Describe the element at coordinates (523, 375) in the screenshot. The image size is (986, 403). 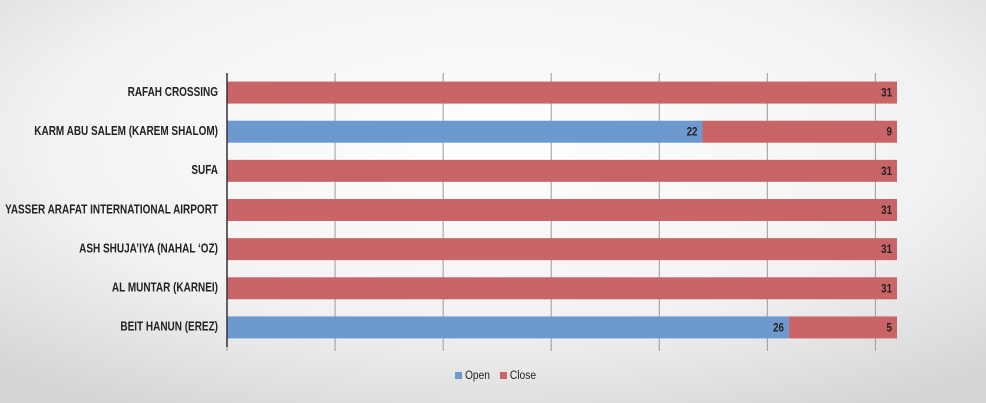
I see `legend-label: Close` at that location.